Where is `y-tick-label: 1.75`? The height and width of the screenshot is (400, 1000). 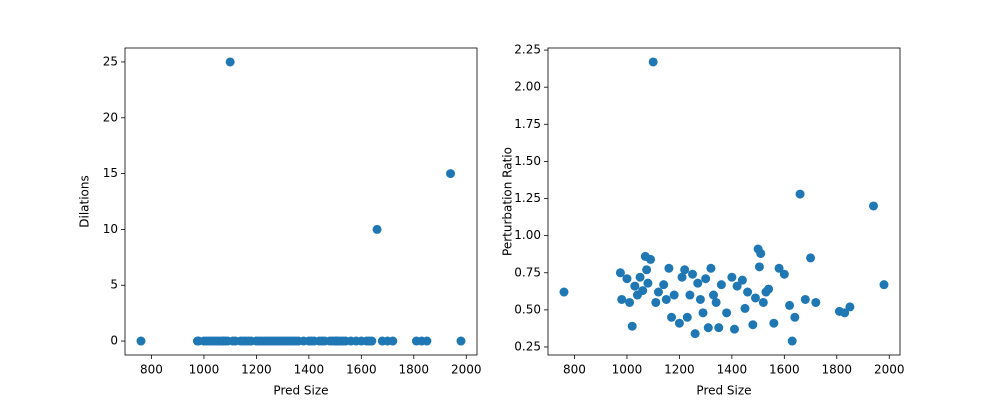 y-tick-label: 1.75 is located at coordinates (527, 124).